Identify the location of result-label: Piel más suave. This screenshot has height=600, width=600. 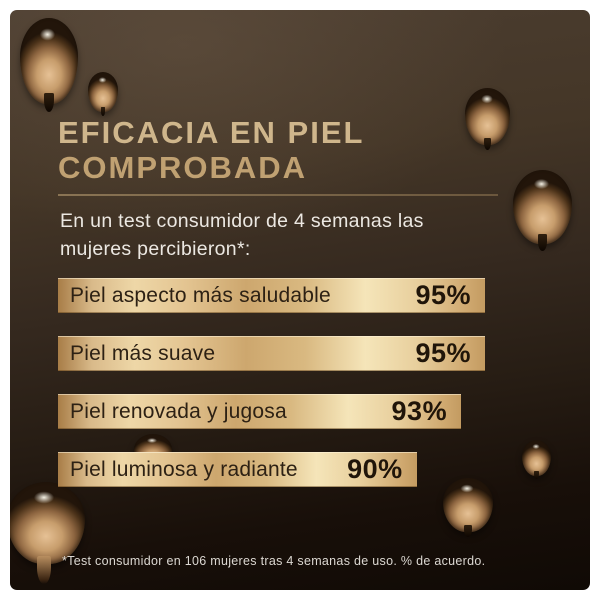
(143, 353).